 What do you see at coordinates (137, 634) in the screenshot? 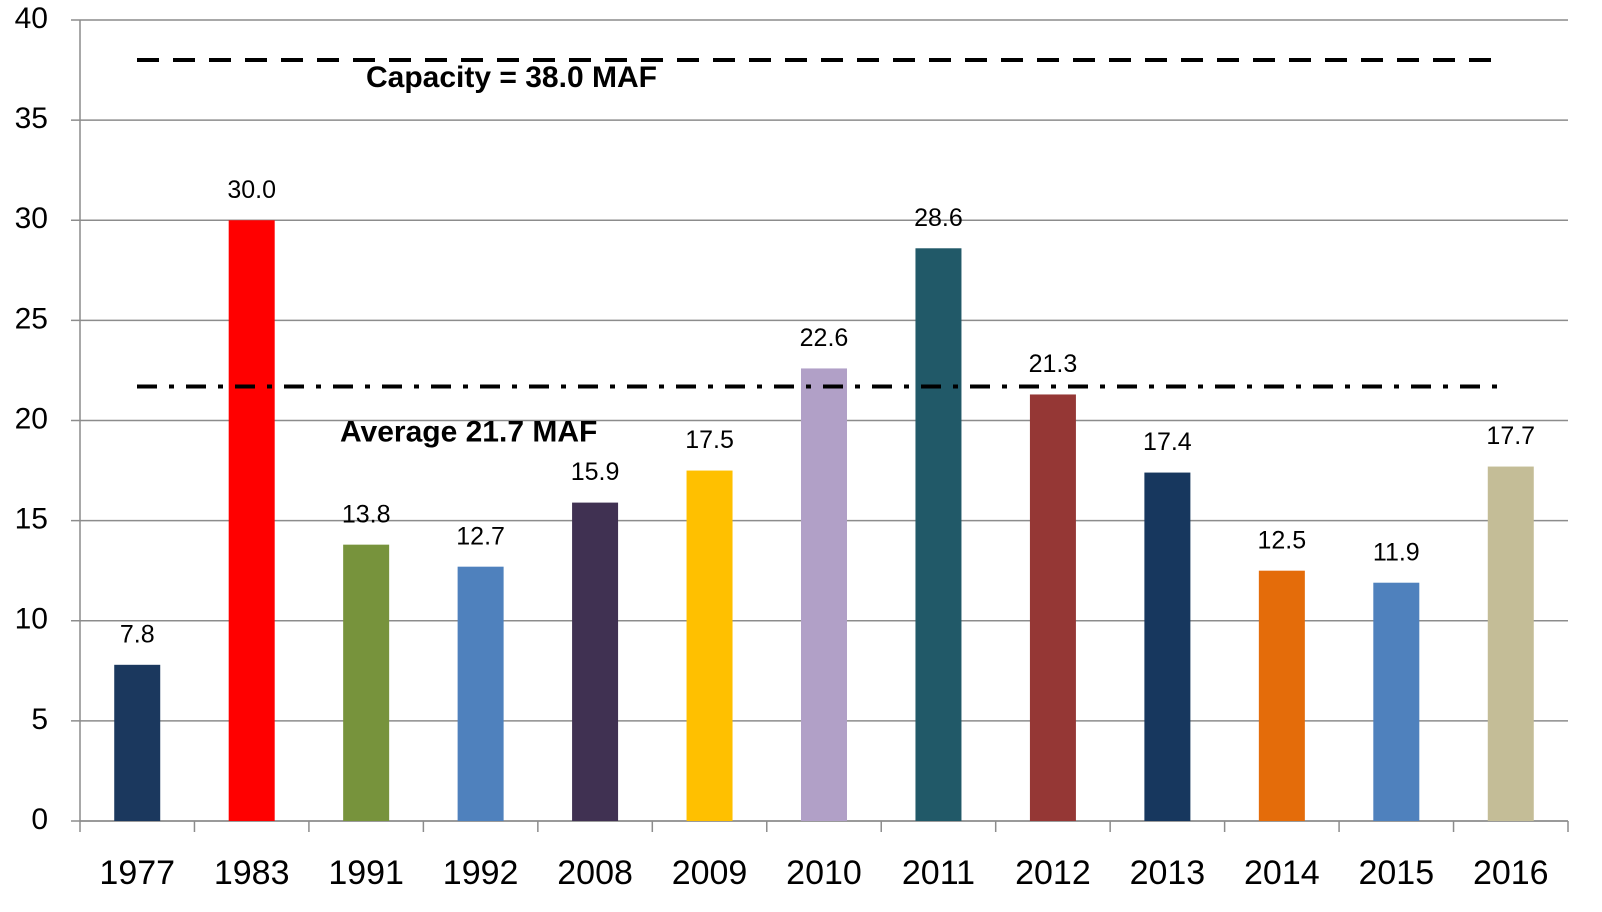
I see `value-label: 7.8` at bounding box center [137, 634].